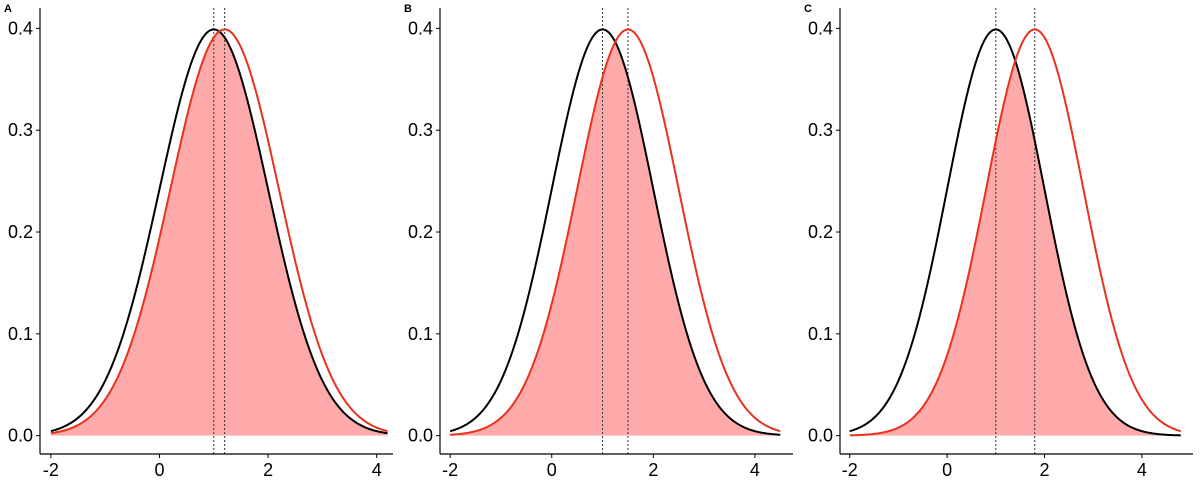 The width and height of the screenshot is (1200, 480). What do you see at coordinates (408, 9) in the screenshot?
I see `panel-label: B` at bounding box center [408, 9].